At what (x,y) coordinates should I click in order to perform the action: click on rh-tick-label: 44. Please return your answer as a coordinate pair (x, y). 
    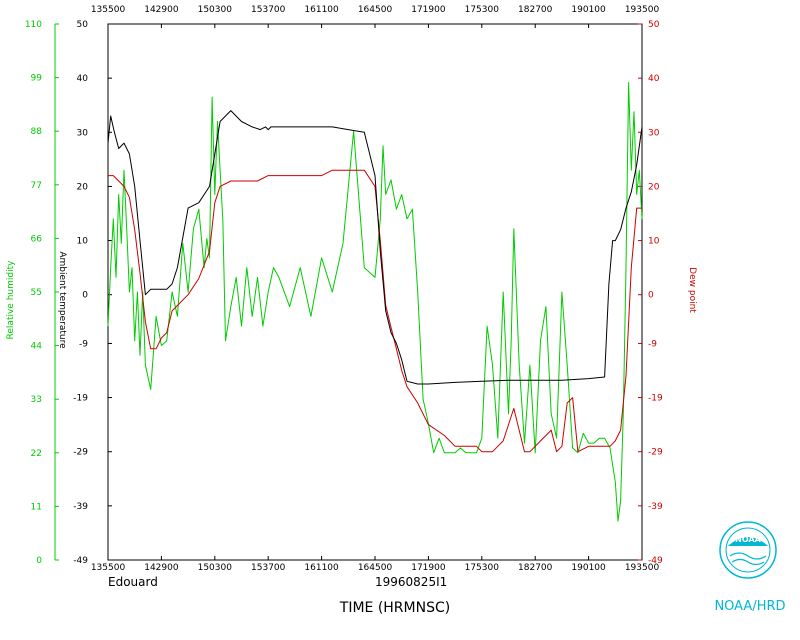
    Looking at the image, I should click on (37, 347).